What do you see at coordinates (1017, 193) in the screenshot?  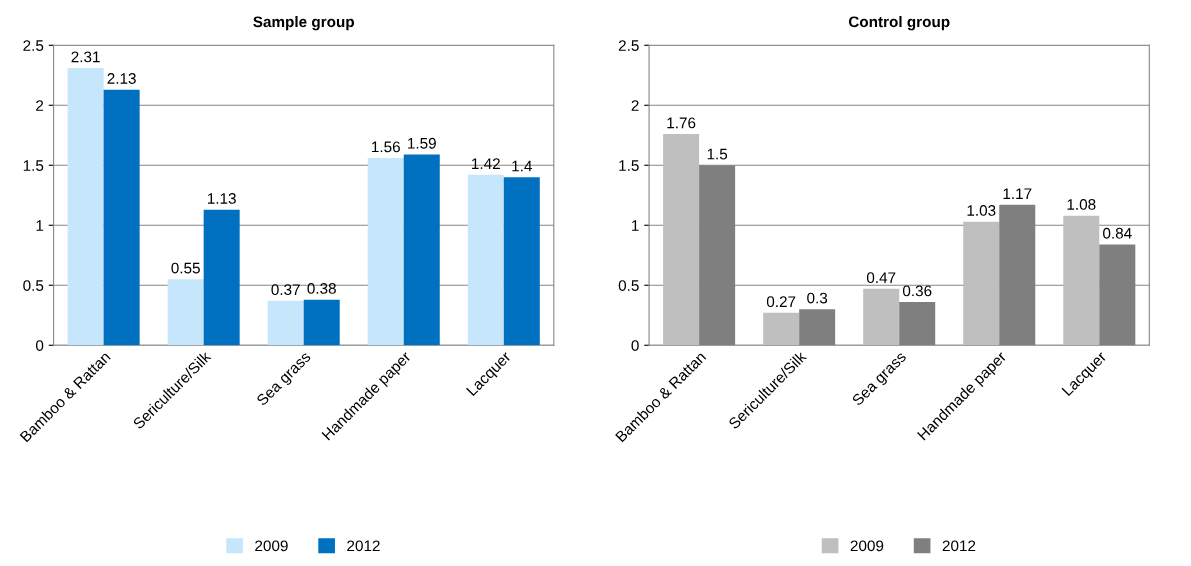 I see `data-label: 1.17` at bounding box center [1017, 193].